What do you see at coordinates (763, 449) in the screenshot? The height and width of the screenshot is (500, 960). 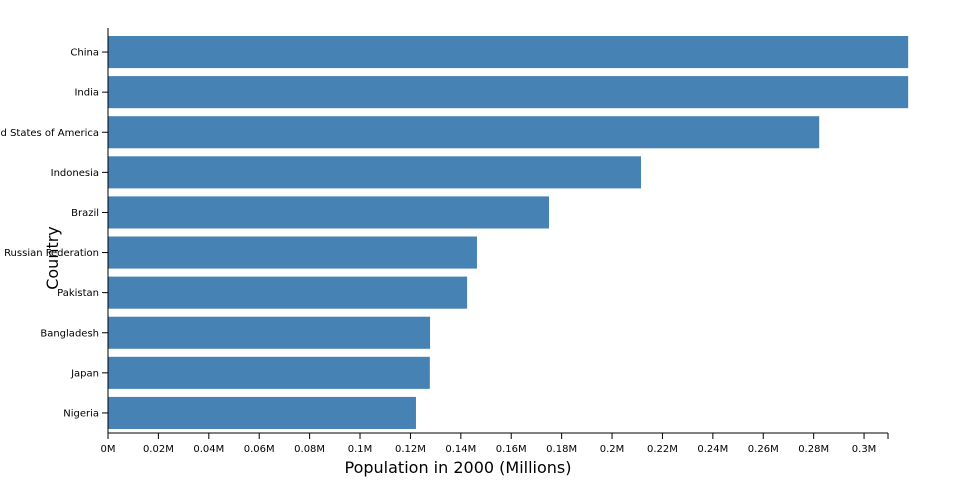 I see `x-tick-label: 0.26M` at bounding box center [763, 449].